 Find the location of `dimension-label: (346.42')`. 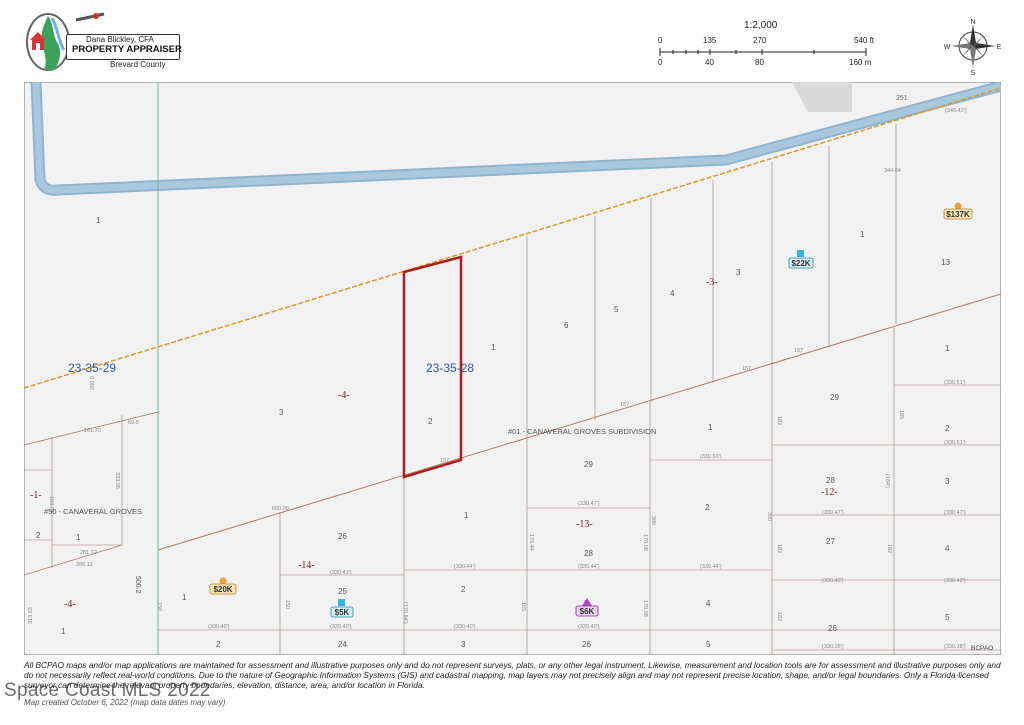

dimension-label: (346.42') is located at coordinates (956, 111).